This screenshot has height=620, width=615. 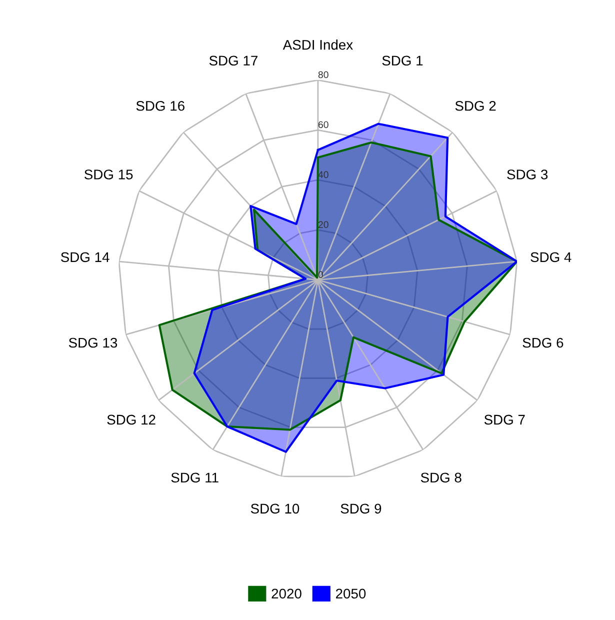 What do you see at coordinates (543, 343) in the screenshot?
I see `spoke-label: SDG 6` at bounding box center [543, 343].